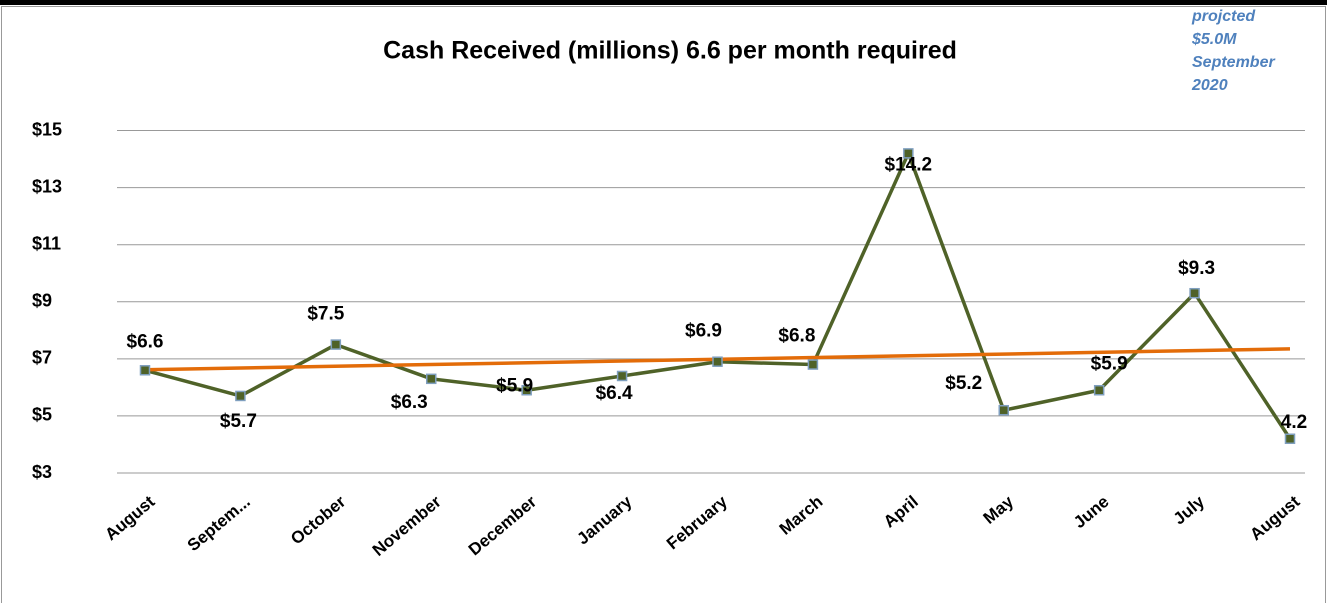 The image size is (1327, 603). Describe the element at coordinates (46, 243) in the screenshot. I see `y-tick-label: $11` at that location.